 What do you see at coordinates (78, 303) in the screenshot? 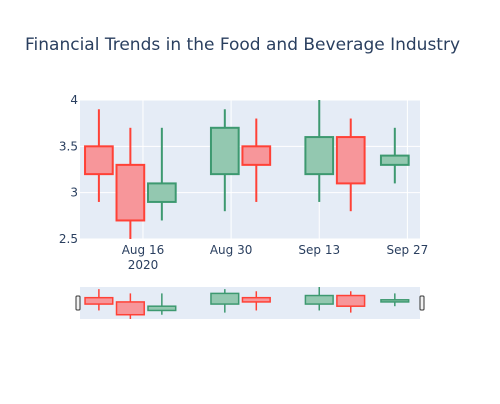
I see `range-slider-left-handle` at bounding box center [78, 303].